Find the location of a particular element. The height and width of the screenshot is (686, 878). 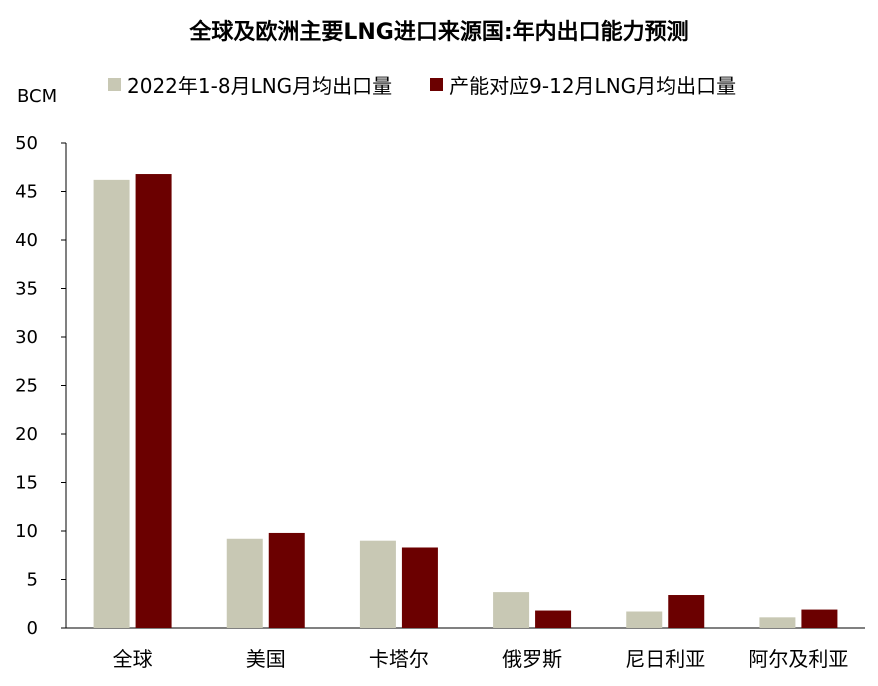

legend-label-series-2: 产能对应9-12月LNG月均出口量 is located at coordinates (593, 86).